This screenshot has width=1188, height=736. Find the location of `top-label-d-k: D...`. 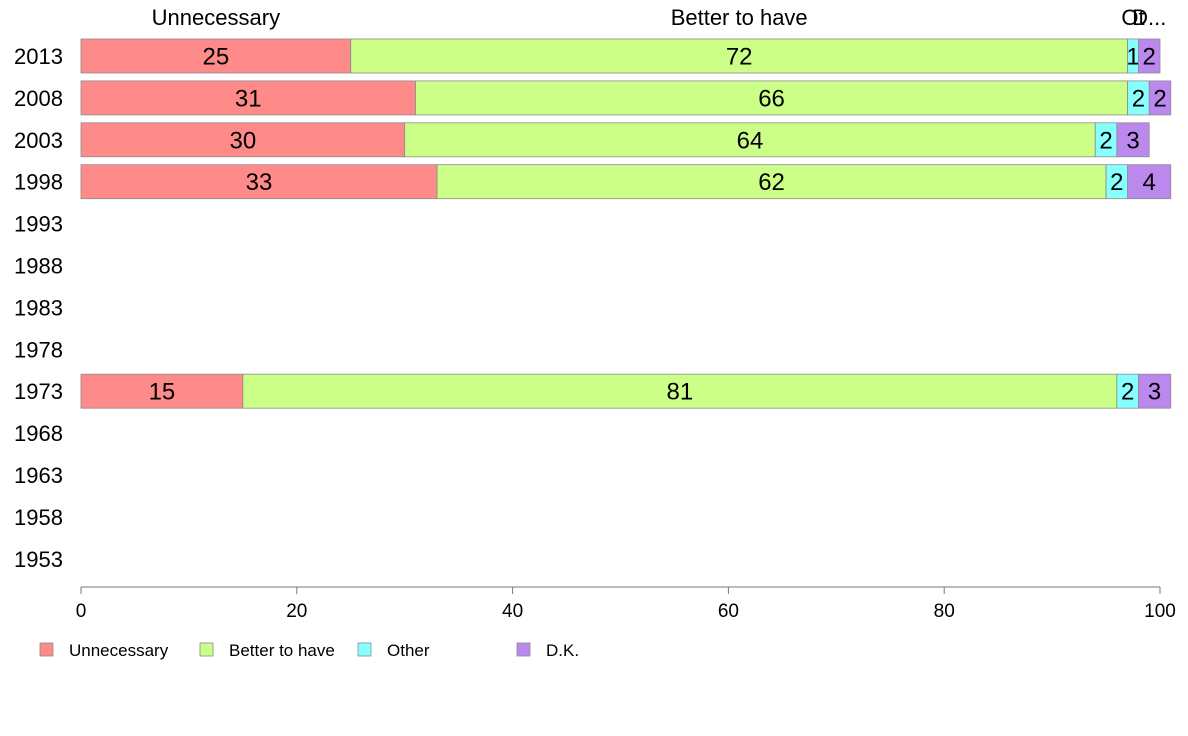

top-label-d-k: D... is located at coordinates (1149, 17).